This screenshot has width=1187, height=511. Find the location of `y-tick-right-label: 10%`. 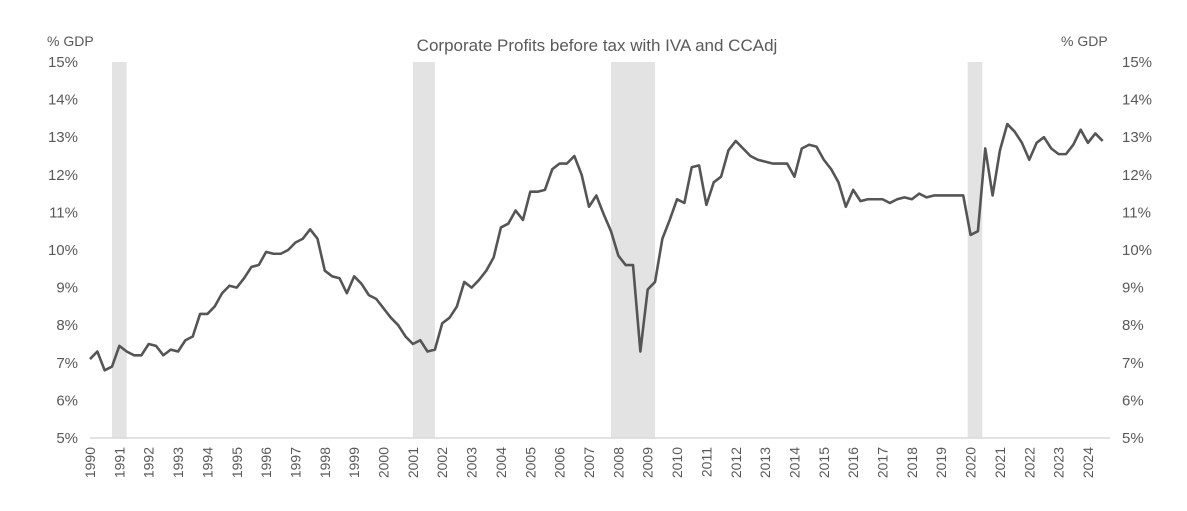

y-tick-right-label: 10% is located at coordinates (1137, 250).